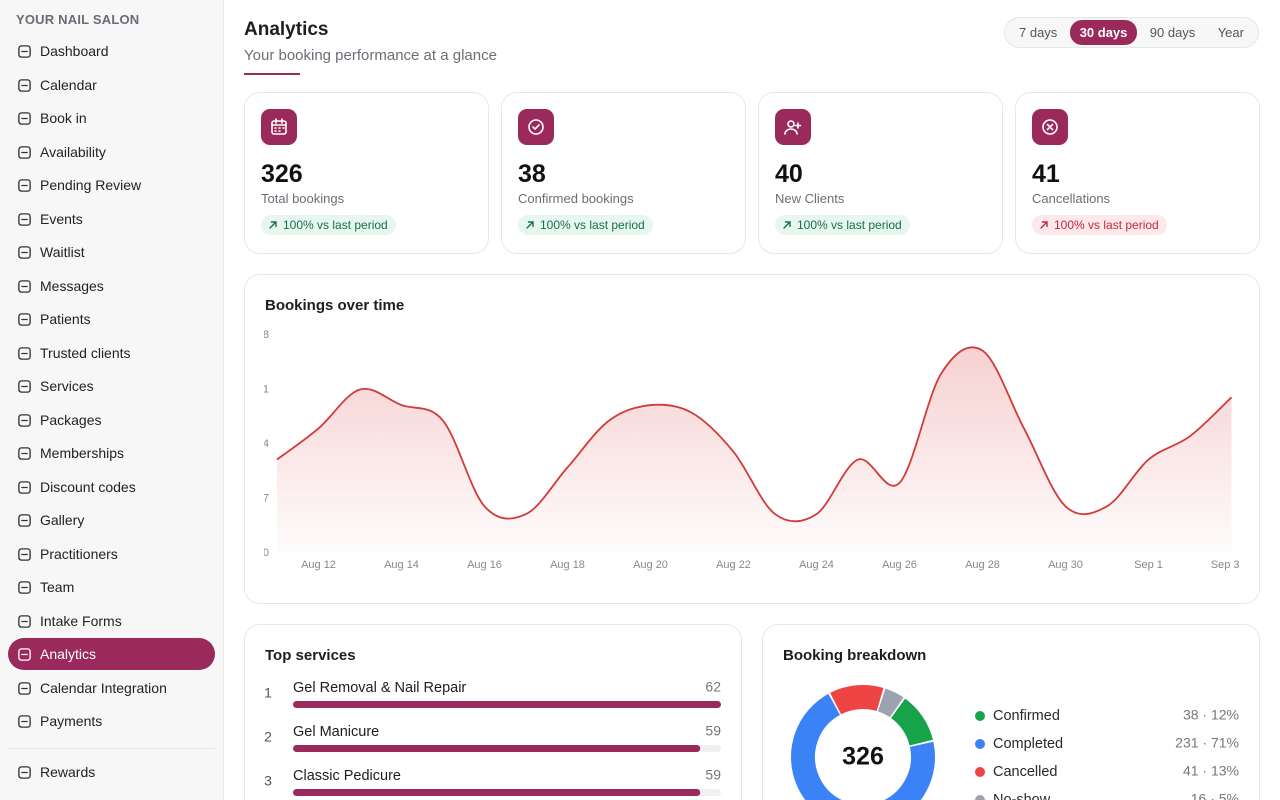 The image size is (1280, 800). I want to click on nav-label: Intake Forms, so click(81, 620).